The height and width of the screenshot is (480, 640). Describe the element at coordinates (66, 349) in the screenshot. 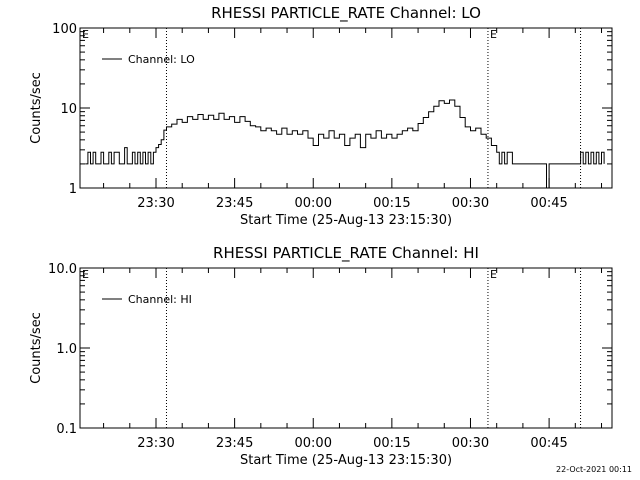

I see `y-tick-label: 1.0` at that location.